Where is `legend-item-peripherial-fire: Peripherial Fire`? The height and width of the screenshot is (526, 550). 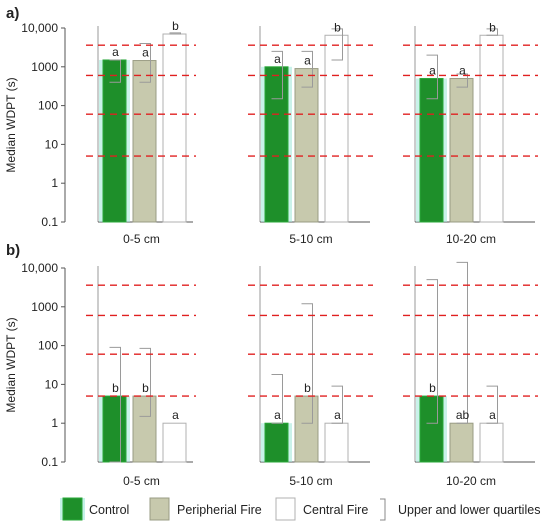
legend-item-peripherial-fire: Peripherial Fire is located at coordinates (205, 509).